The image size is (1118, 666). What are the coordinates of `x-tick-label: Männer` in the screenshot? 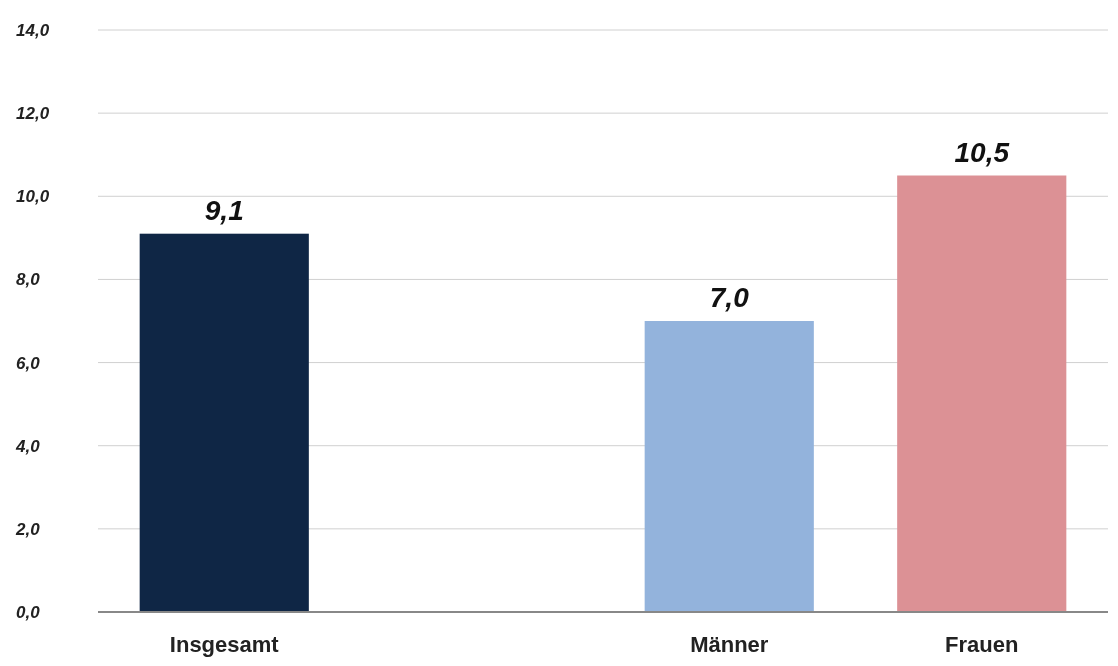 It's located at (729, 644).